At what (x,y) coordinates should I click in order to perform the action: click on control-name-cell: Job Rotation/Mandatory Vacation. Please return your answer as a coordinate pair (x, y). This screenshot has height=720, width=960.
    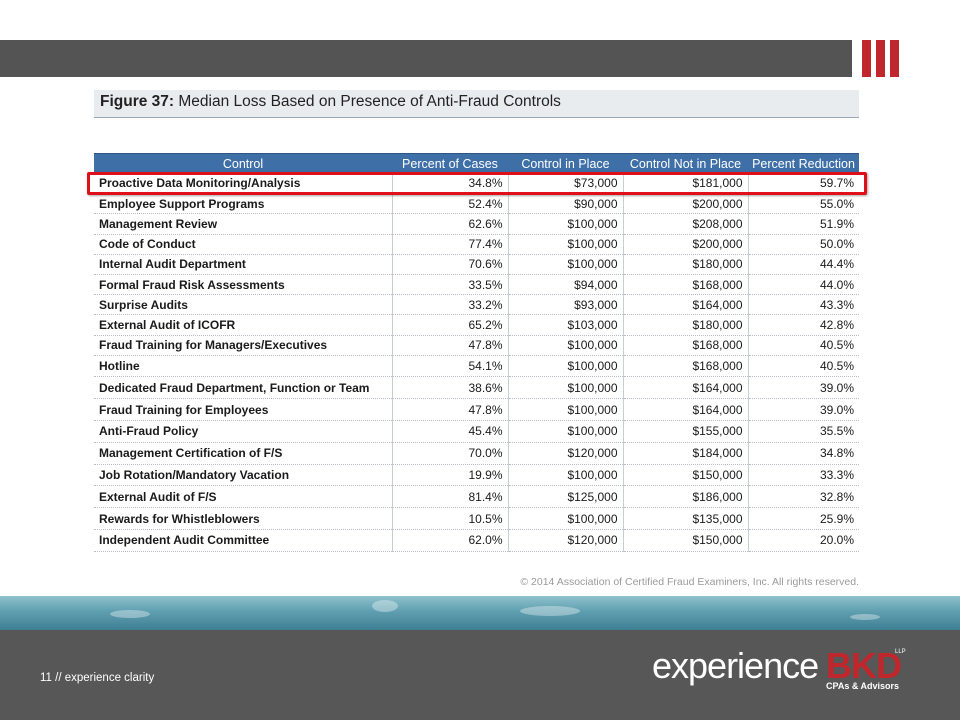
    Looking at the image, I should click on (243, 475).